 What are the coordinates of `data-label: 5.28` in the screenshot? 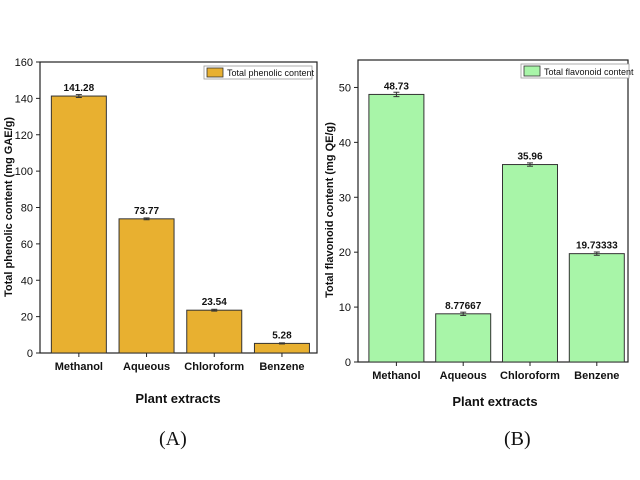 It's located at (282, 335).